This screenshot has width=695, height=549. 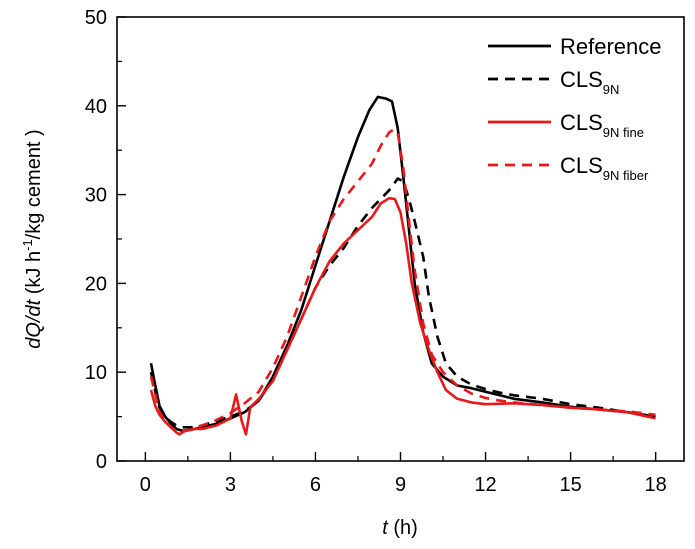 I want to click on x-axis-ticks: 0 3 6 9 12 15 18, so click(x=403, y=474).